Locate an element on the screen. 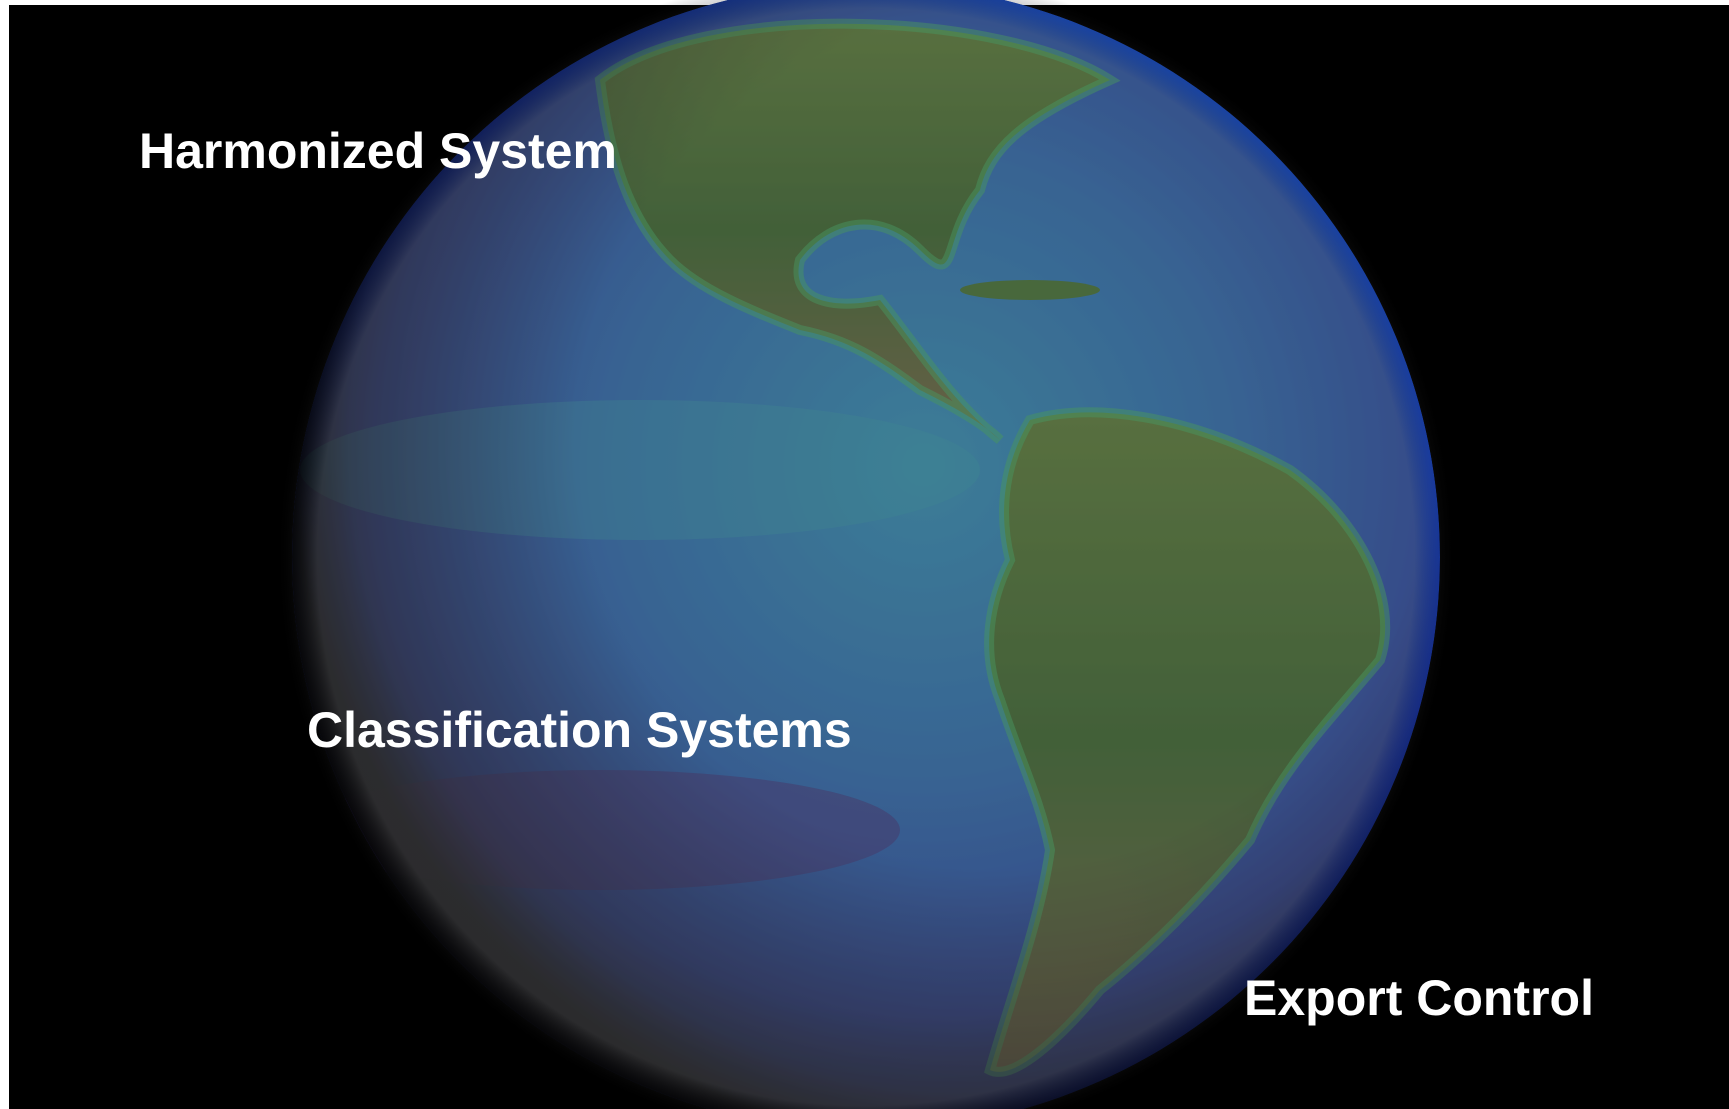 Image resolution: width=1729 pixels, height=1109 pixels. label-classification: Classification Systems is located at coordinates (579, 730).